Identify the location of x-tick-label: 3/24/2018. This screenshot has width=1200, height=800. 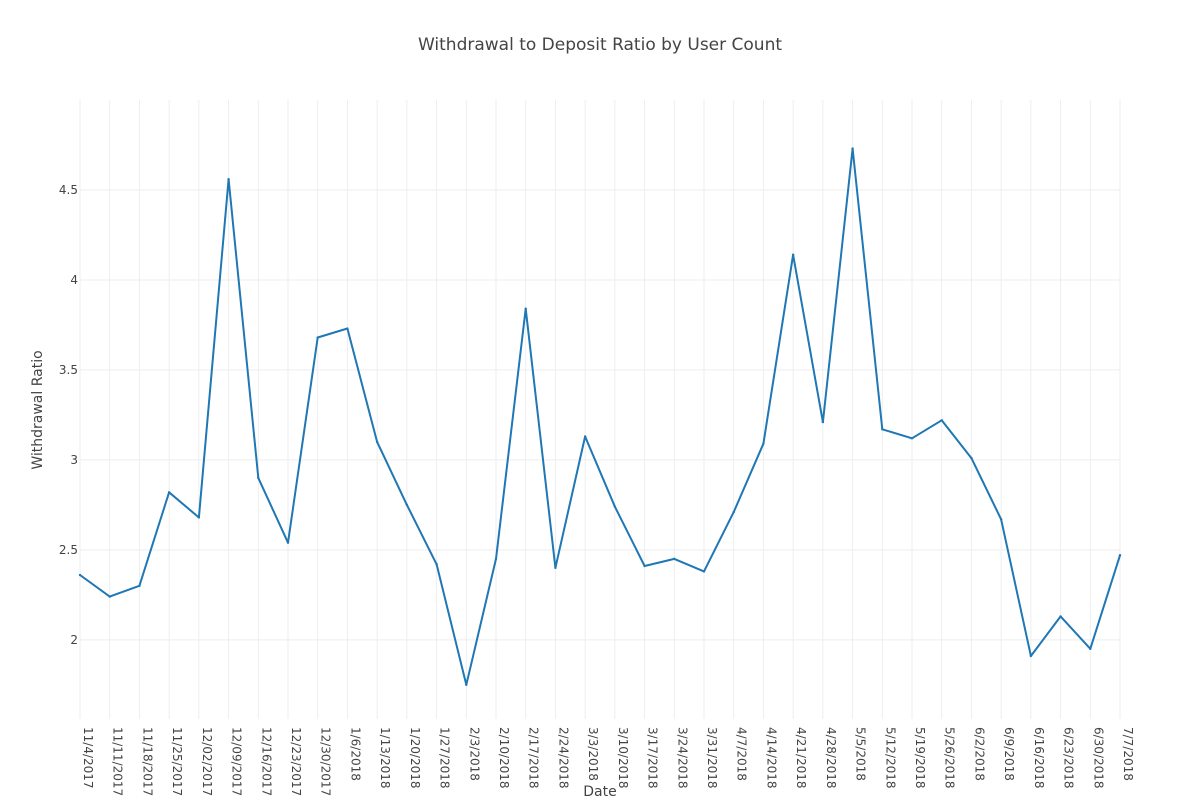
(682, 758).